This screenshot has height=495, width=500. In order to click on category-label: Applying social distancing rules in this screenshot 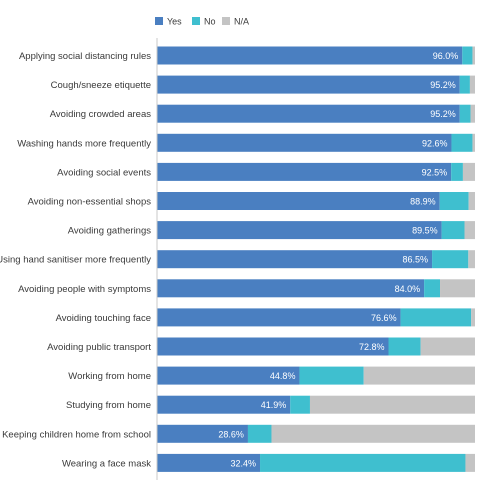, I will do `click(85, 56)`.